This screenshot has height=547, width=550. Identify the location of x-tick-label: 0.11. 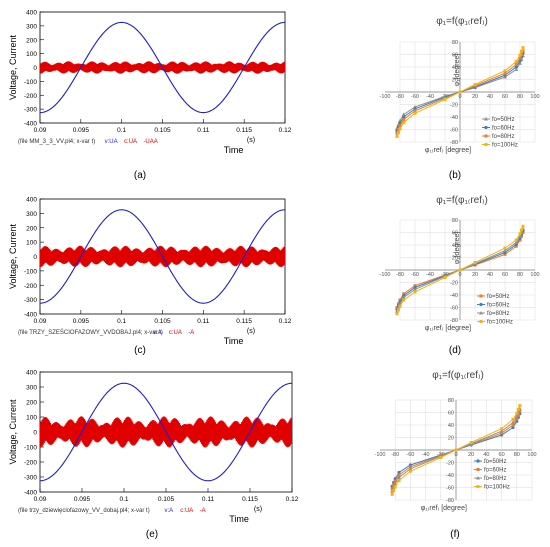
(208, 499).